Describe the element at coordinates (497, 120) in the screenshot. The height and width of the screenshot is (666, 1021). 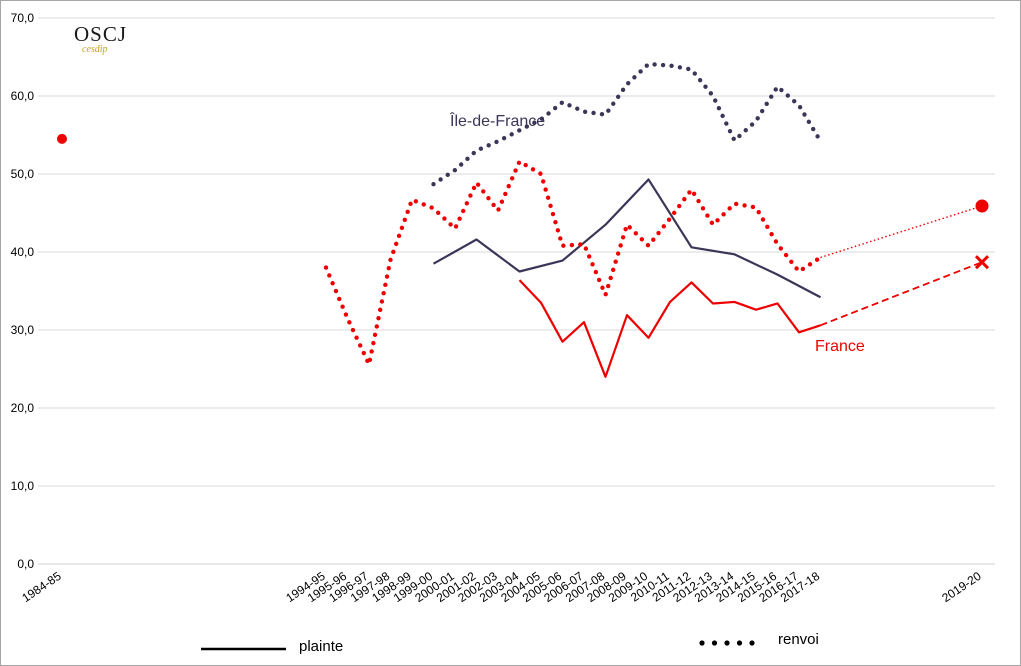
I see `annotation-ile-de-france: Île-de-France` at that location.